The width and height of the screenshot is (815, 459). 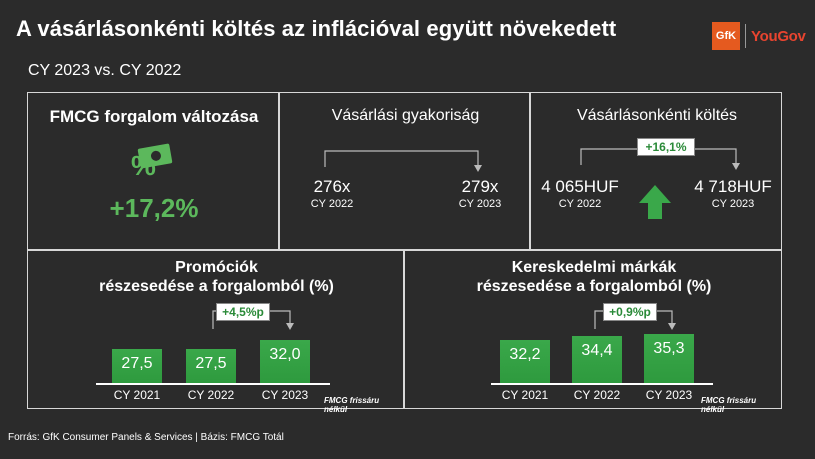 I want to click on spend-title: Vásárlásonkénti költés, so click(x=657, y=115).